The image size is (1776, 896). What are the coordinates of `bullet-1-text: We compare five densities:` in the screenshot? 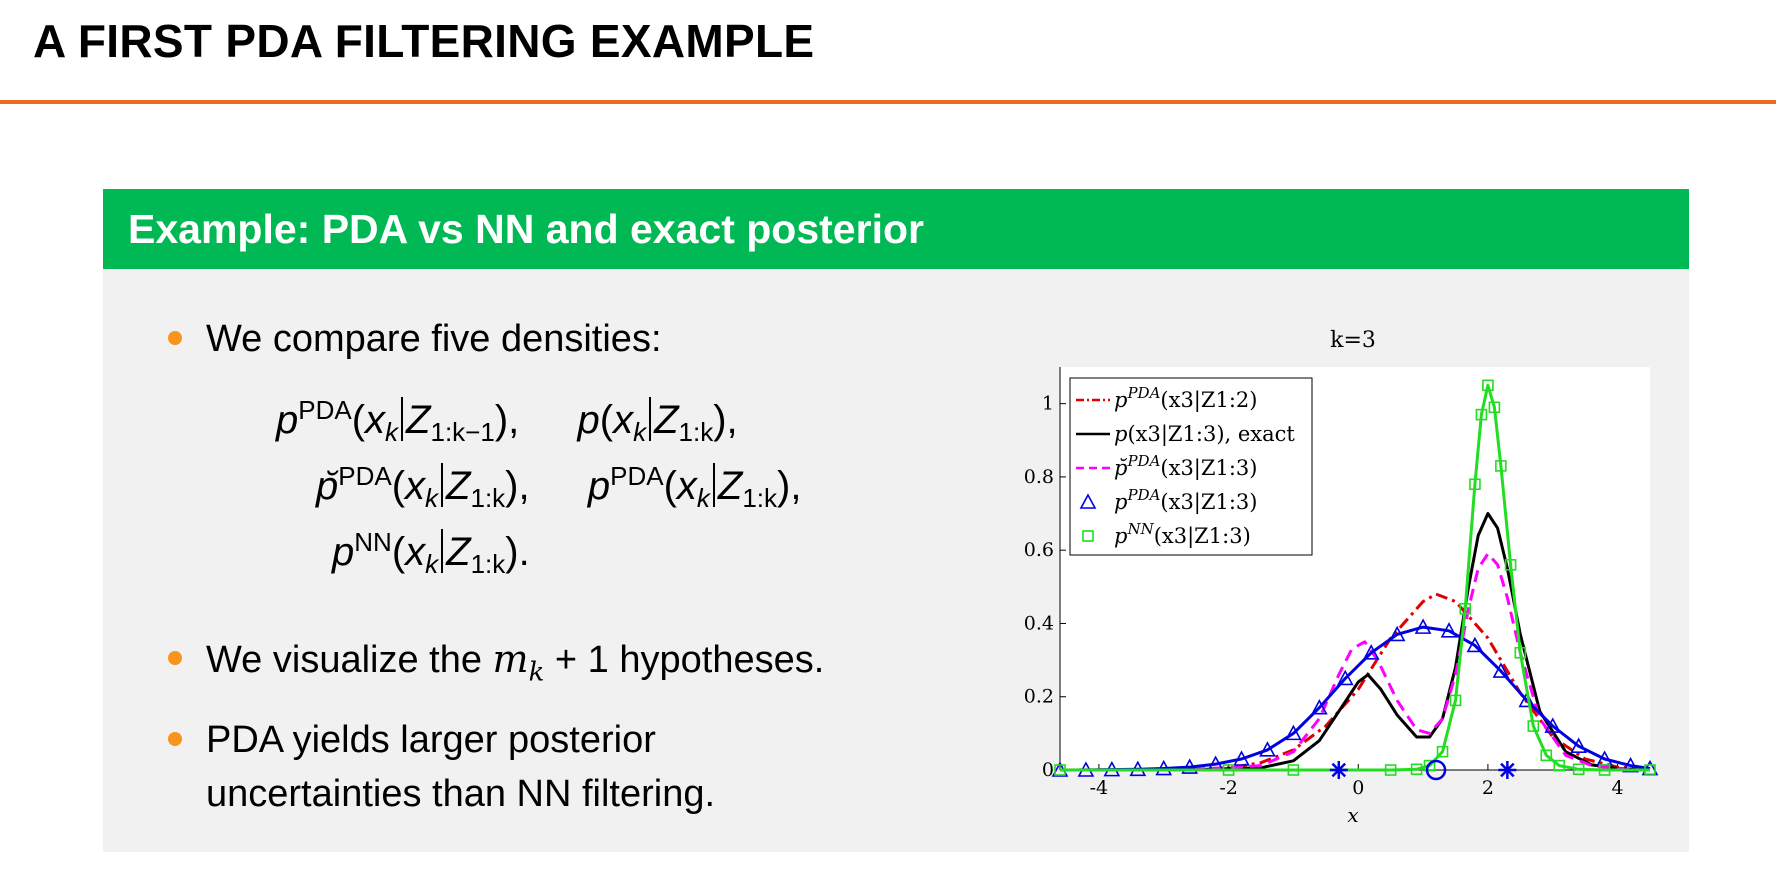 It's located at (434, 339).